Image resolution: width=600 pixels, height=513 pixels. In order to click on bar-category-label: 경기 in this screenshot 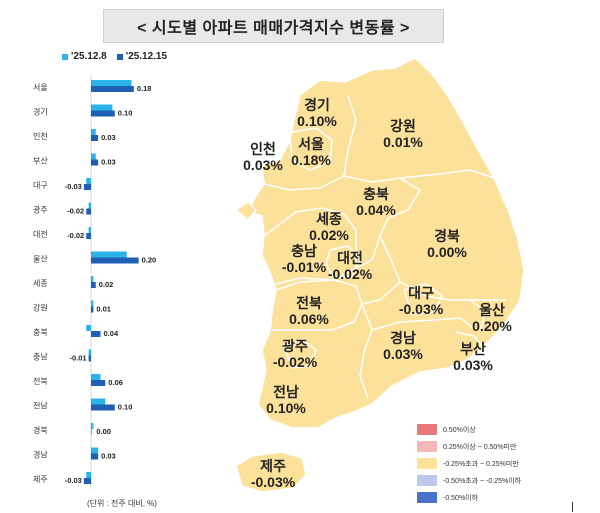, I will do `click(40, 112)`.